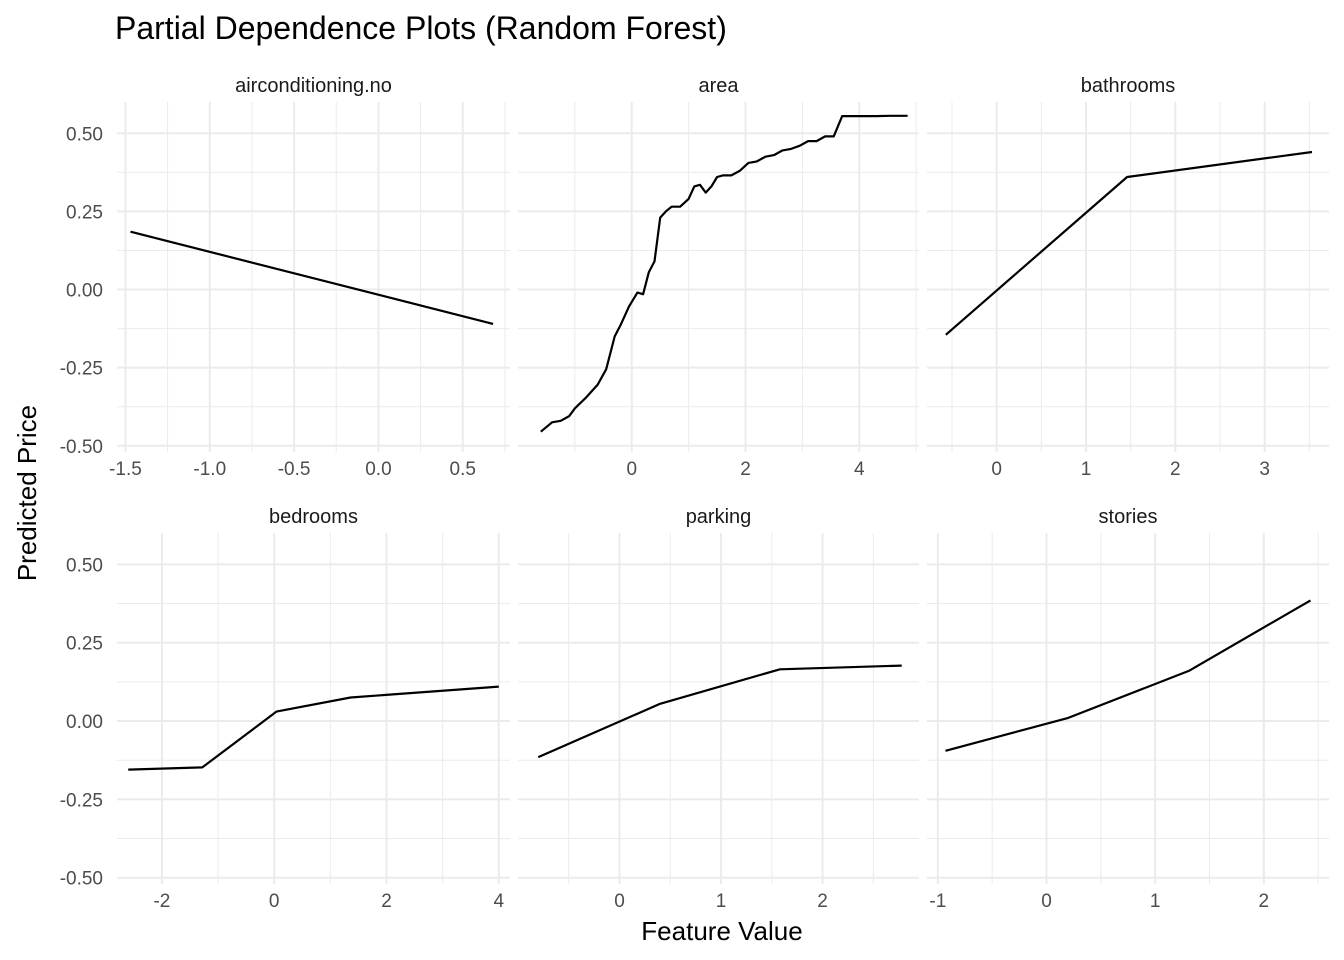  What do you see at coordinates (312, 277) in the screenshot?
I see `pd-line-airconditioning-no` at bounding box center [312, 277].